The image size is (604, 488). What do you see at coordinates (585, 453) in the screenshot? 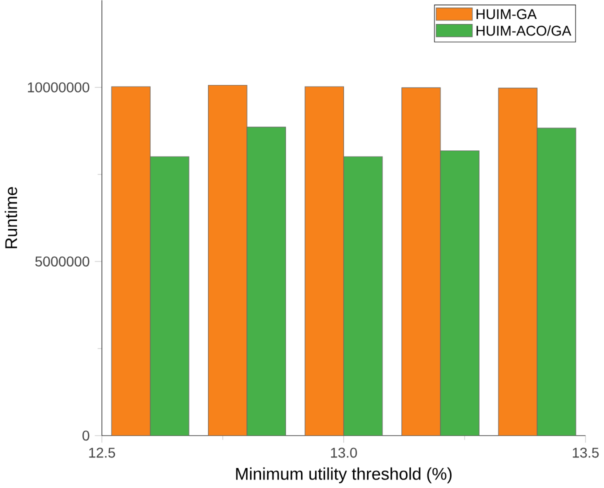
I see `x-tick-label: 13.5` at bounding box center [585, 453].